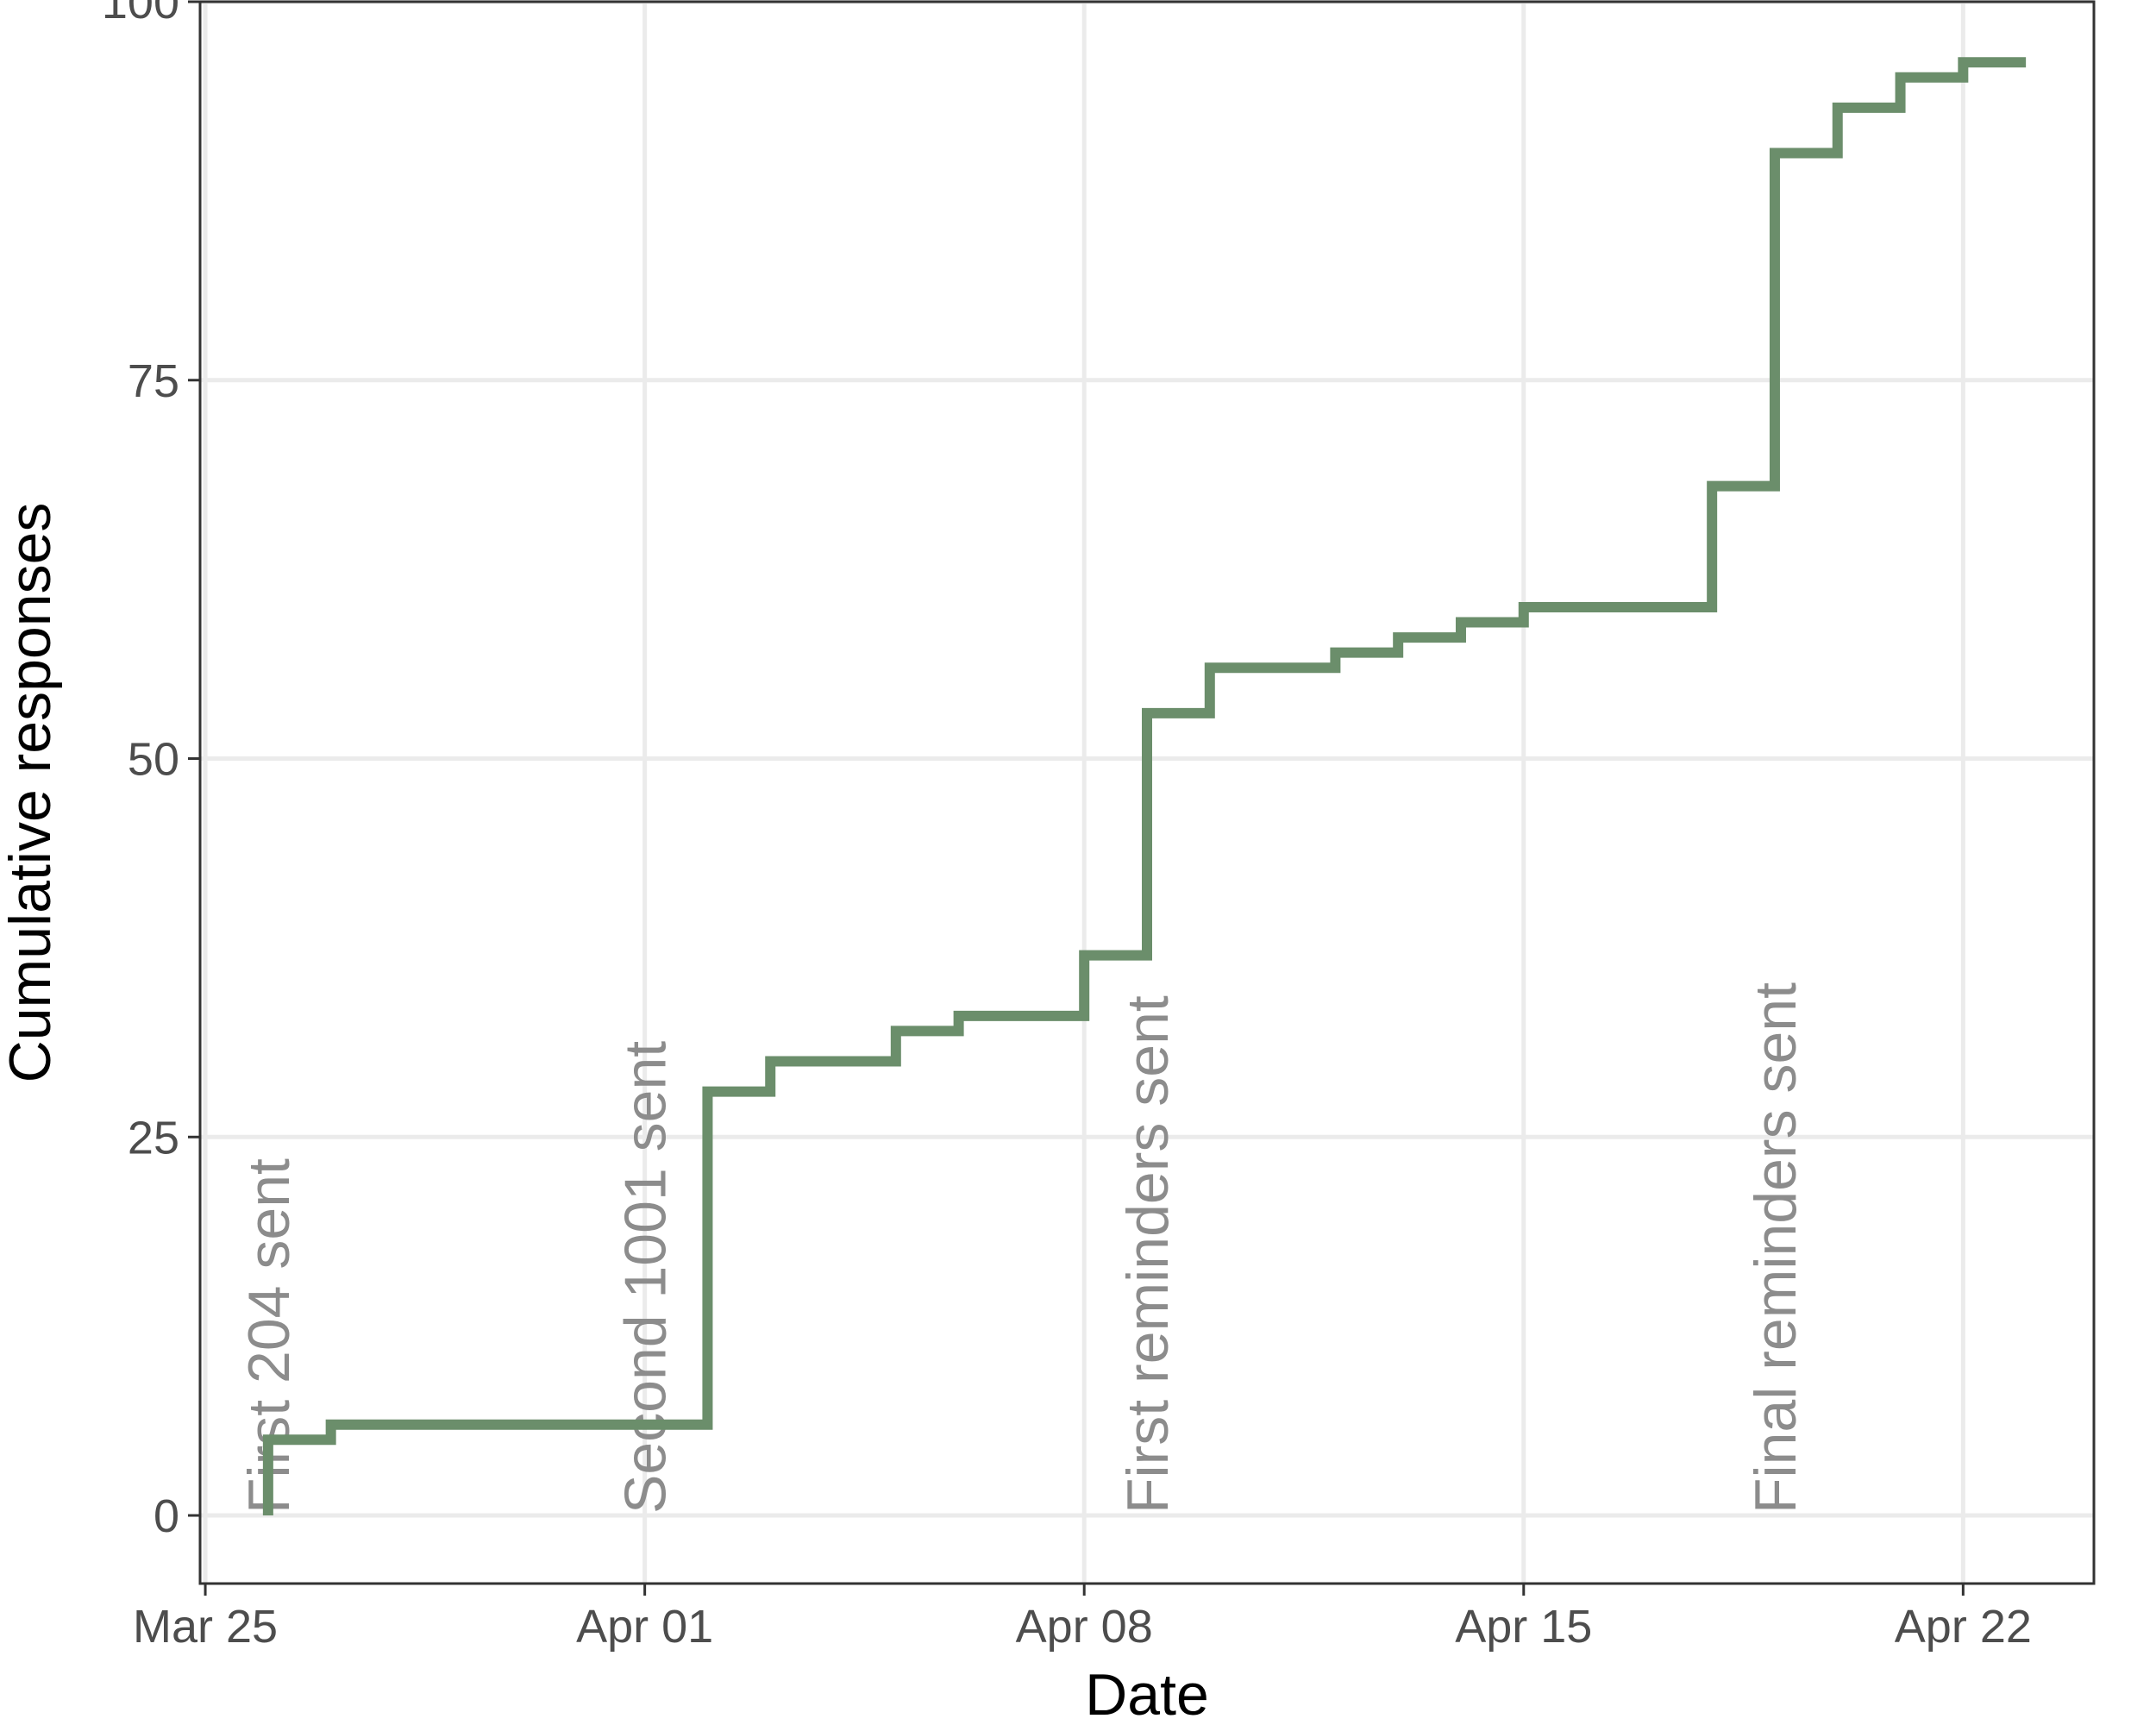 This screenshot has height=1725, width=2156. What do you see at coordinates (644, 1627) in the screenshot?
I see `x-tick-label: Apr 01` at bounding box center [644, 1627].